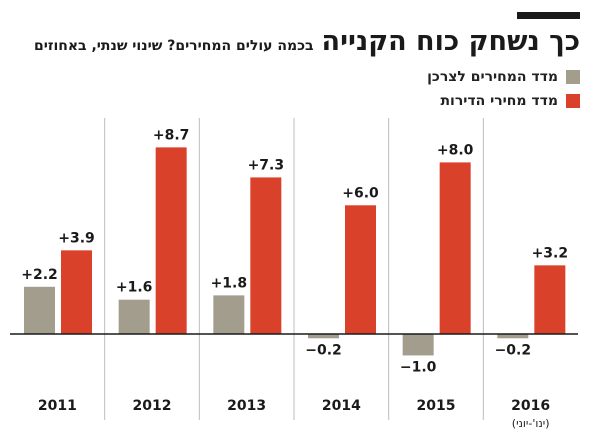  Describe the element at coordinates (229, 314) in the screenshot. I see `bar-consumer-2013` at that location.